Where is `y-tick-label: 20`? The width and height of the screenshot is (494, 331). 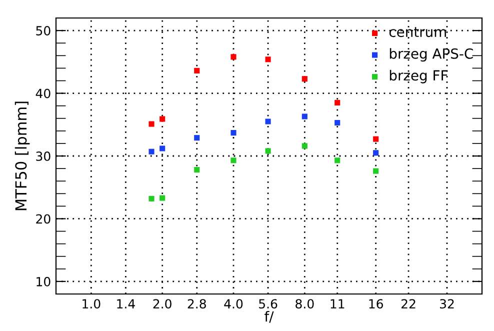
y-tick-label: 20 is located at coordinates (43, 219).